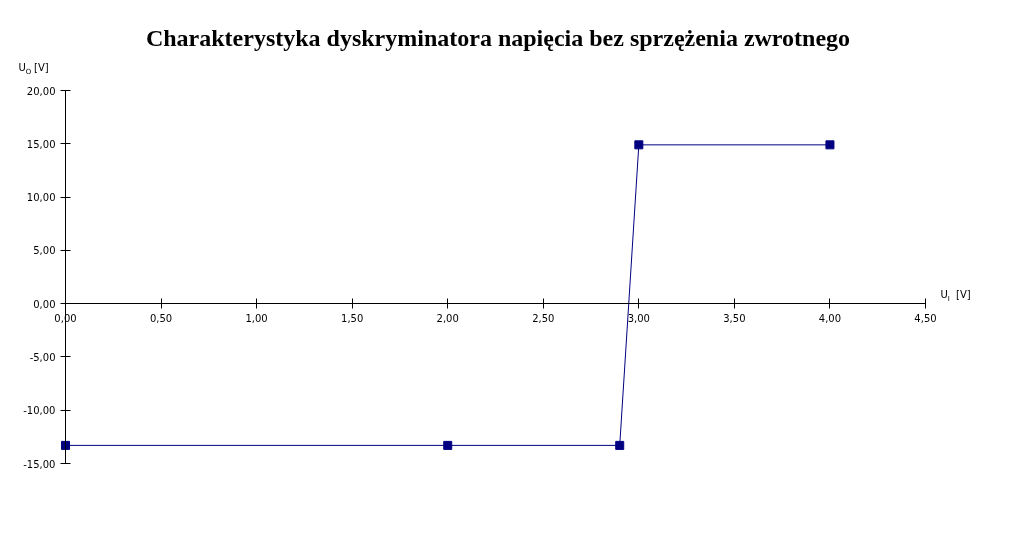 The image size is (1016, 549). What do you see at coordinates (42, 357) in the screenshot?
I see `y-tick-label: -5,00` at bounding box center [42, 357].